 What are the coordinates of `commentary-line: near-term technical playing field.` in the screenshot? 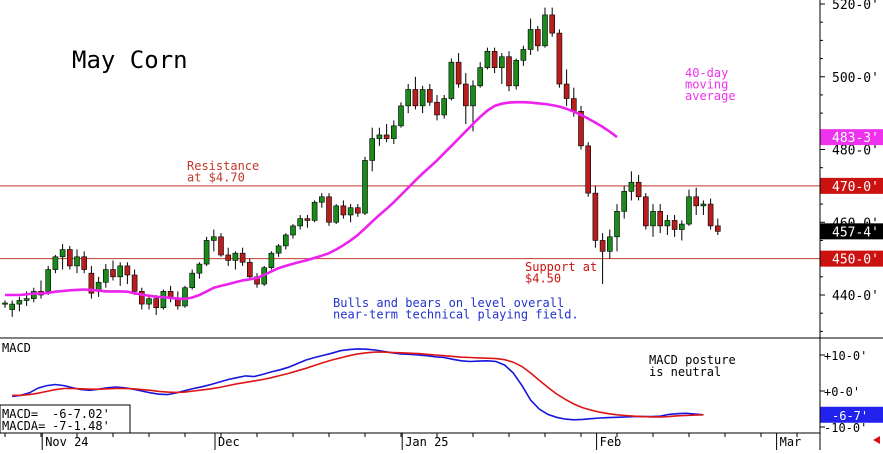 It's located at (456, 315).